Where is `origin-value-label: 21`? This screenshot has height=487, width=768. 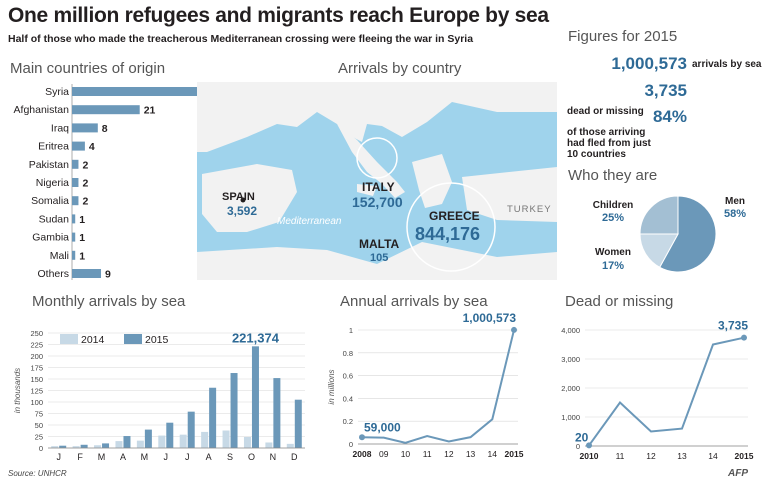 origin-value-label: 21 is located at coordinates (150, 111).